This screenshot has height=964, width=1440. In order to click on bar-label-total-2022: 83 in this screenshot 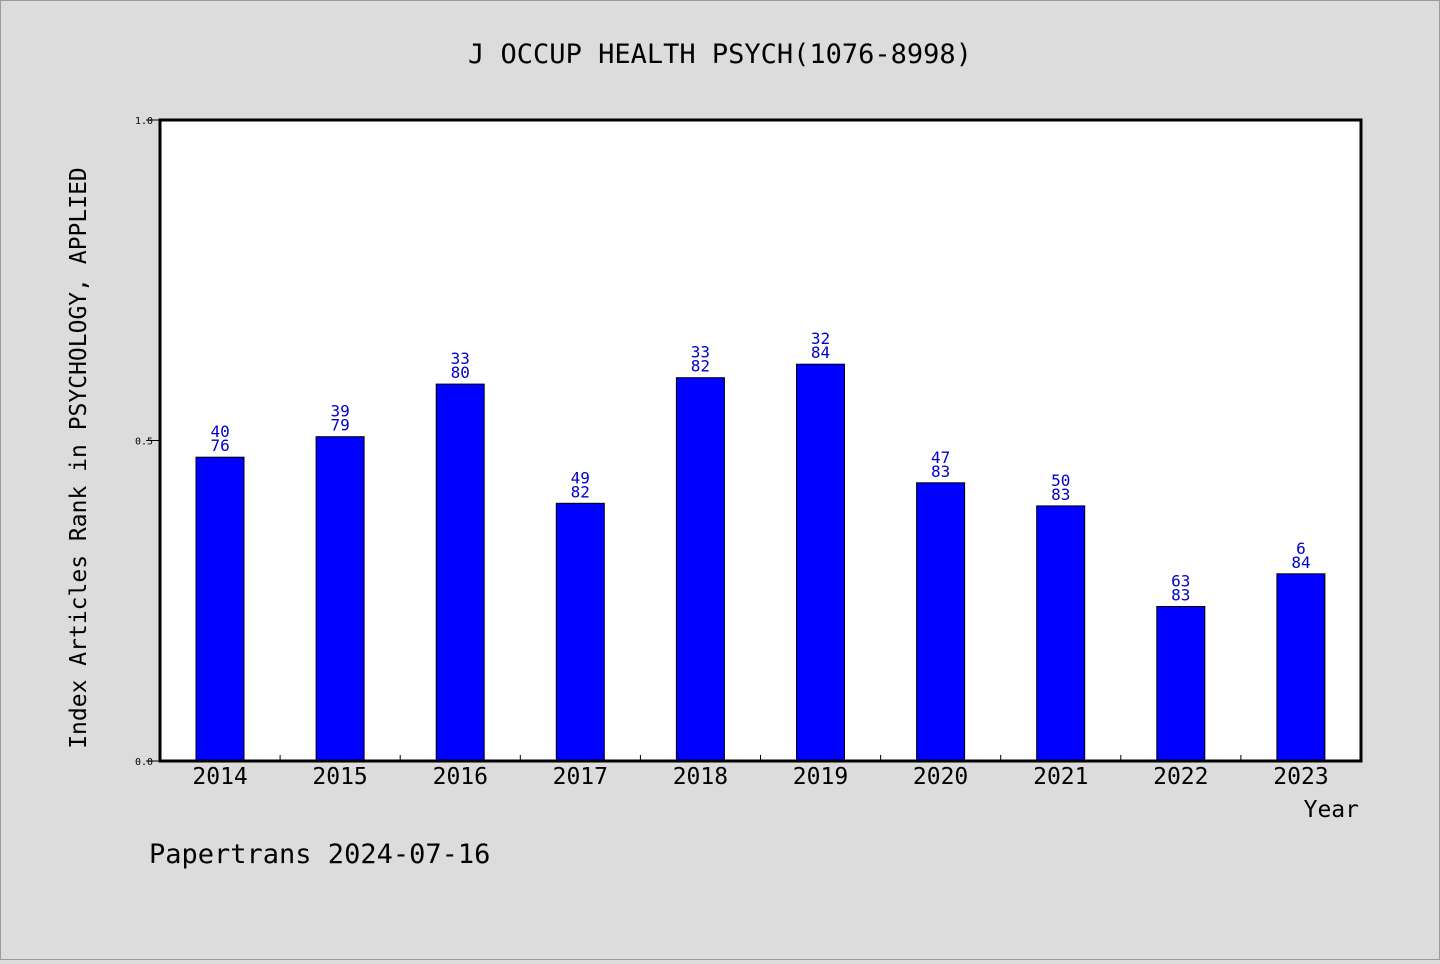, I will do `click(1180, 595)`.